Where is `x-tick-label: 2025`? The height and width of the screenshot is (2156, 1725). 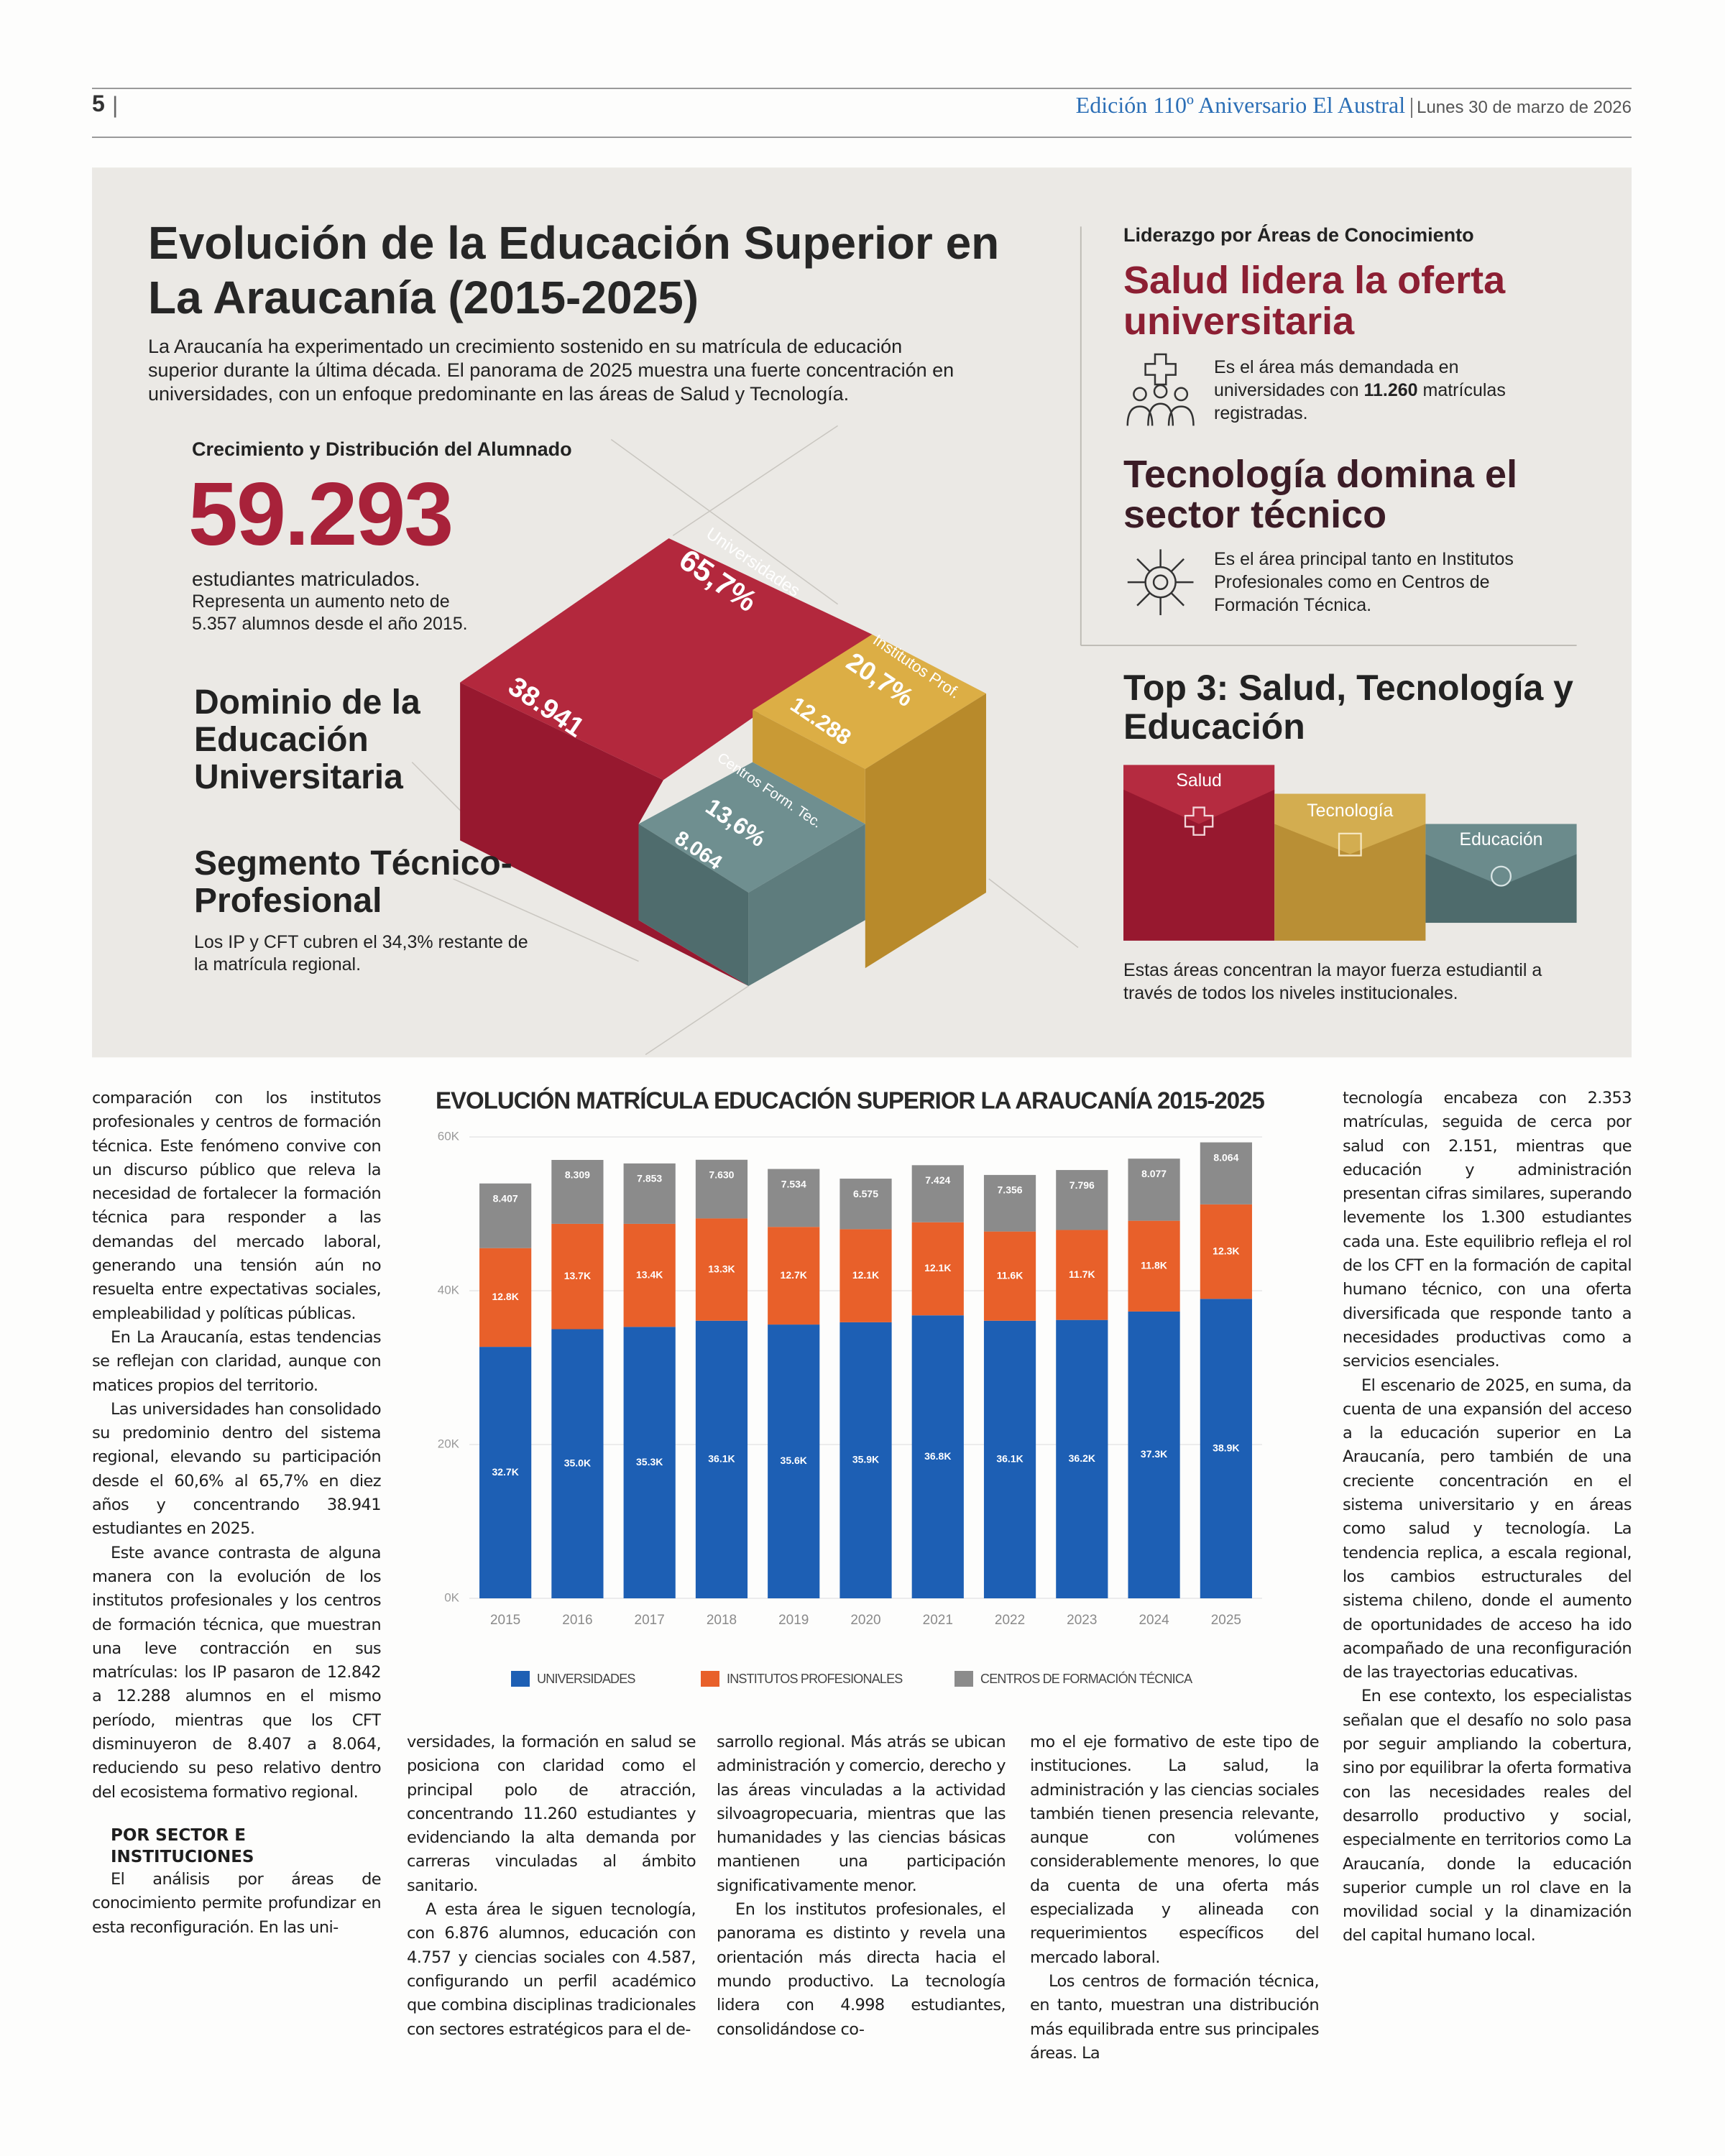
x-tick-label: 2025 is located at coordinates (1226, 1620).